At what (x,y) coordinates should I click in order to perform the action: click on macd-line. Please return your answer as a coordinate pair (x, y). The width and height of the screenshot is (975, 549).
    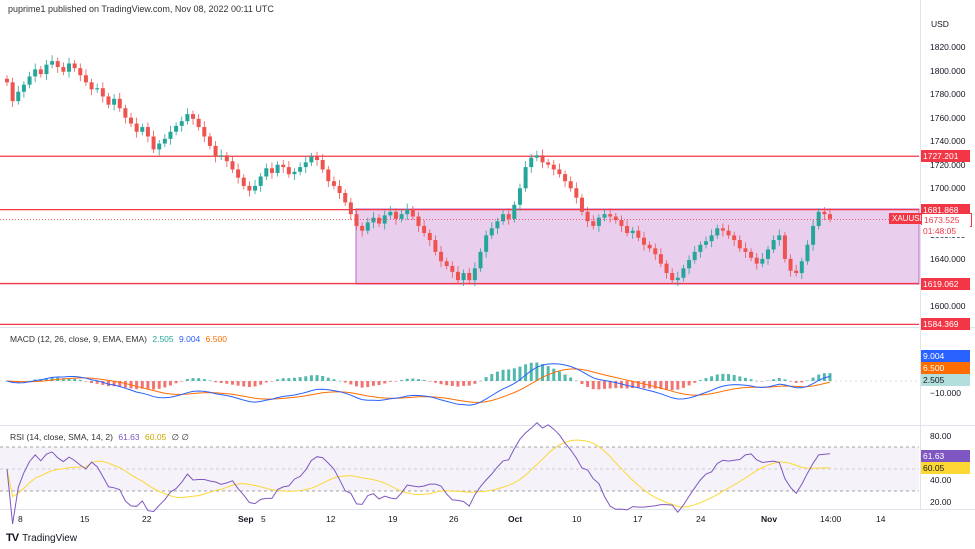
    Looking at the image, I should click on (418, 384).